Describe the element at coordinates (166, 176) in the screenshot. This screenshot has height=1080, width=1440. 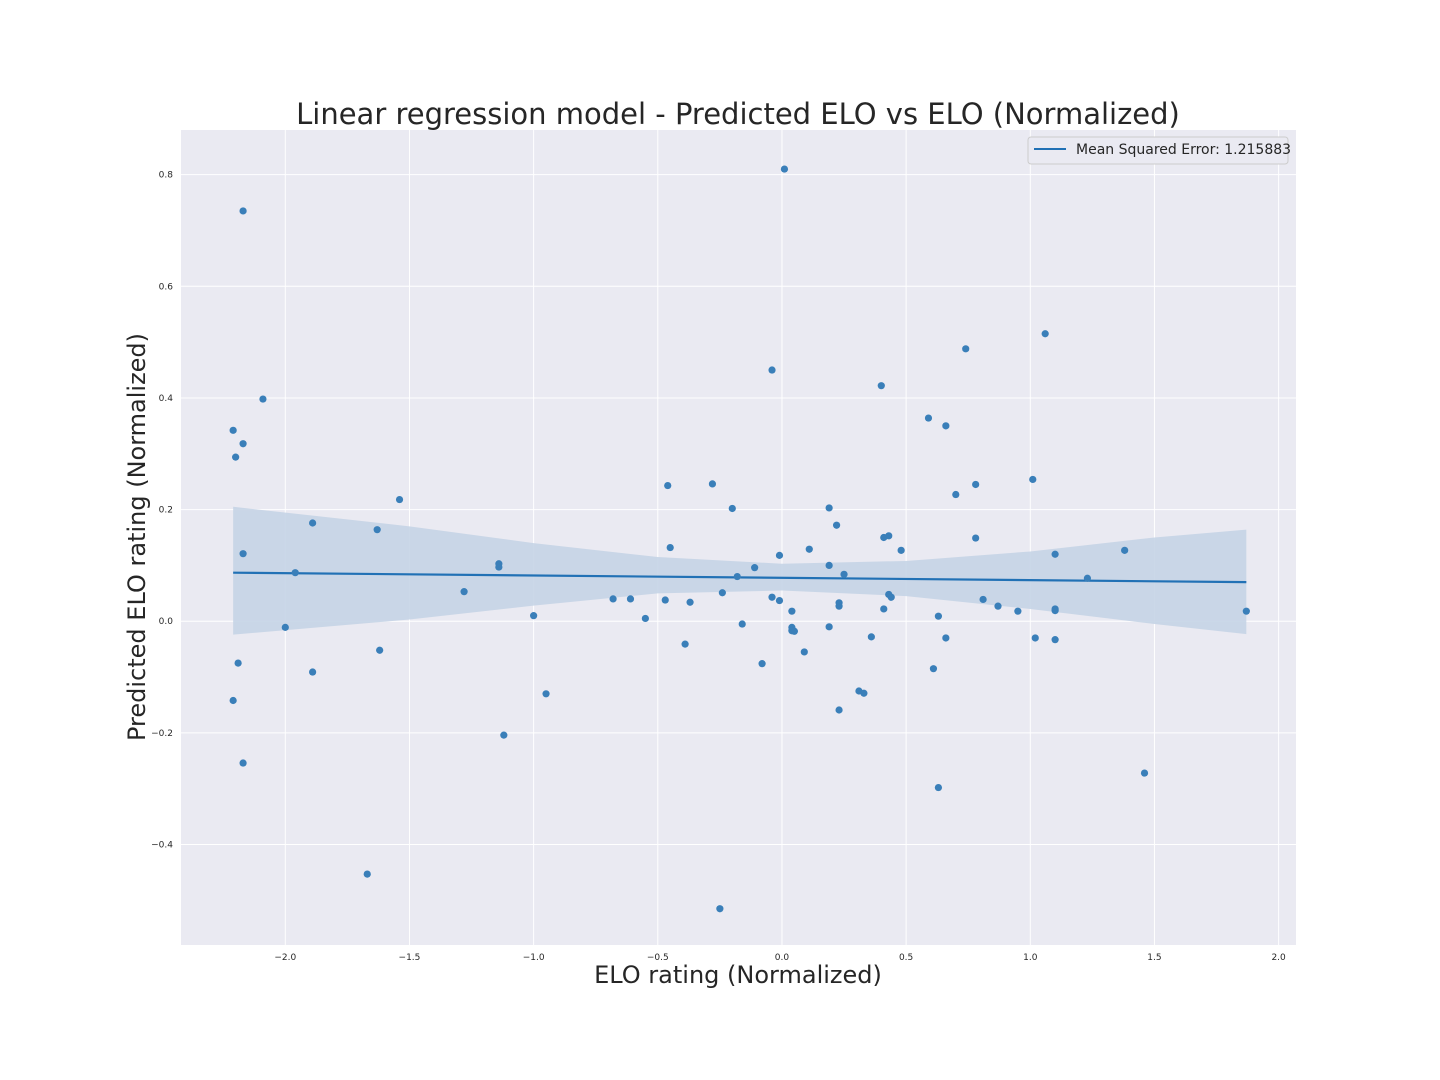
I see `y-tick-label: 0.8` at that location.